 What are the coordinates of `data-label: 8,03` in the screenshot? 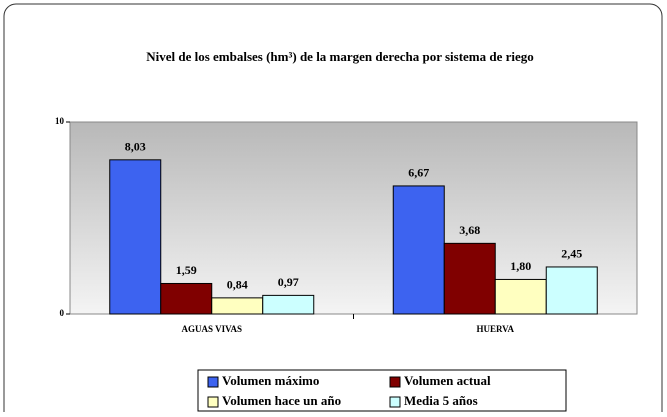 It's located at (135, 147).